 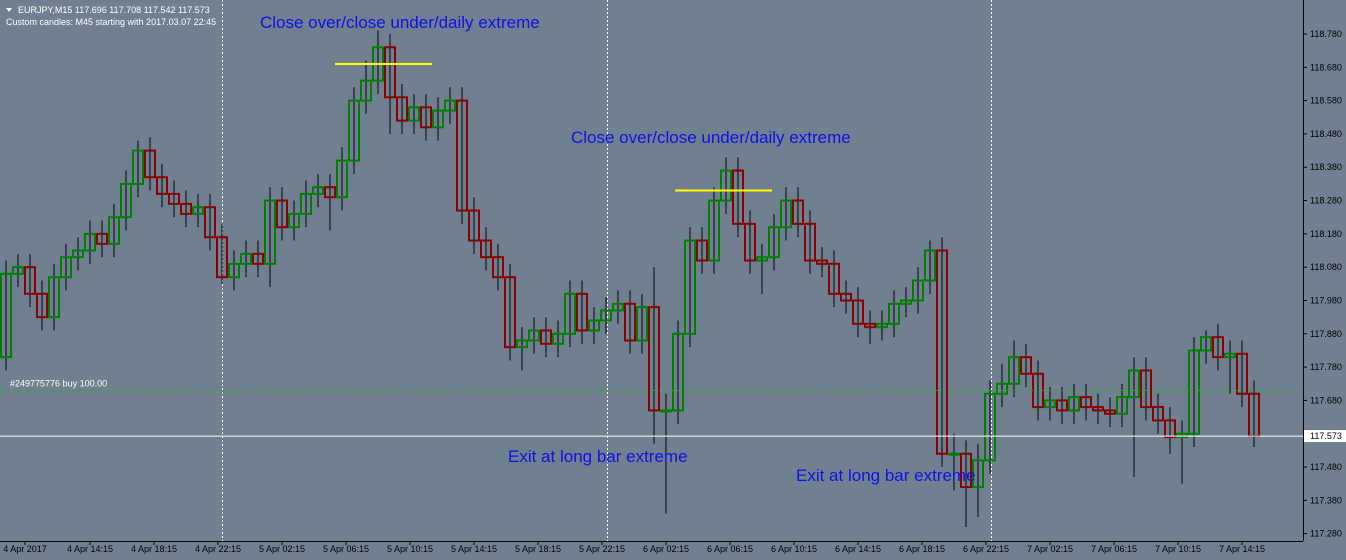 I want to click on y-tick-label: 117.880, so click(x=1326, y=334).